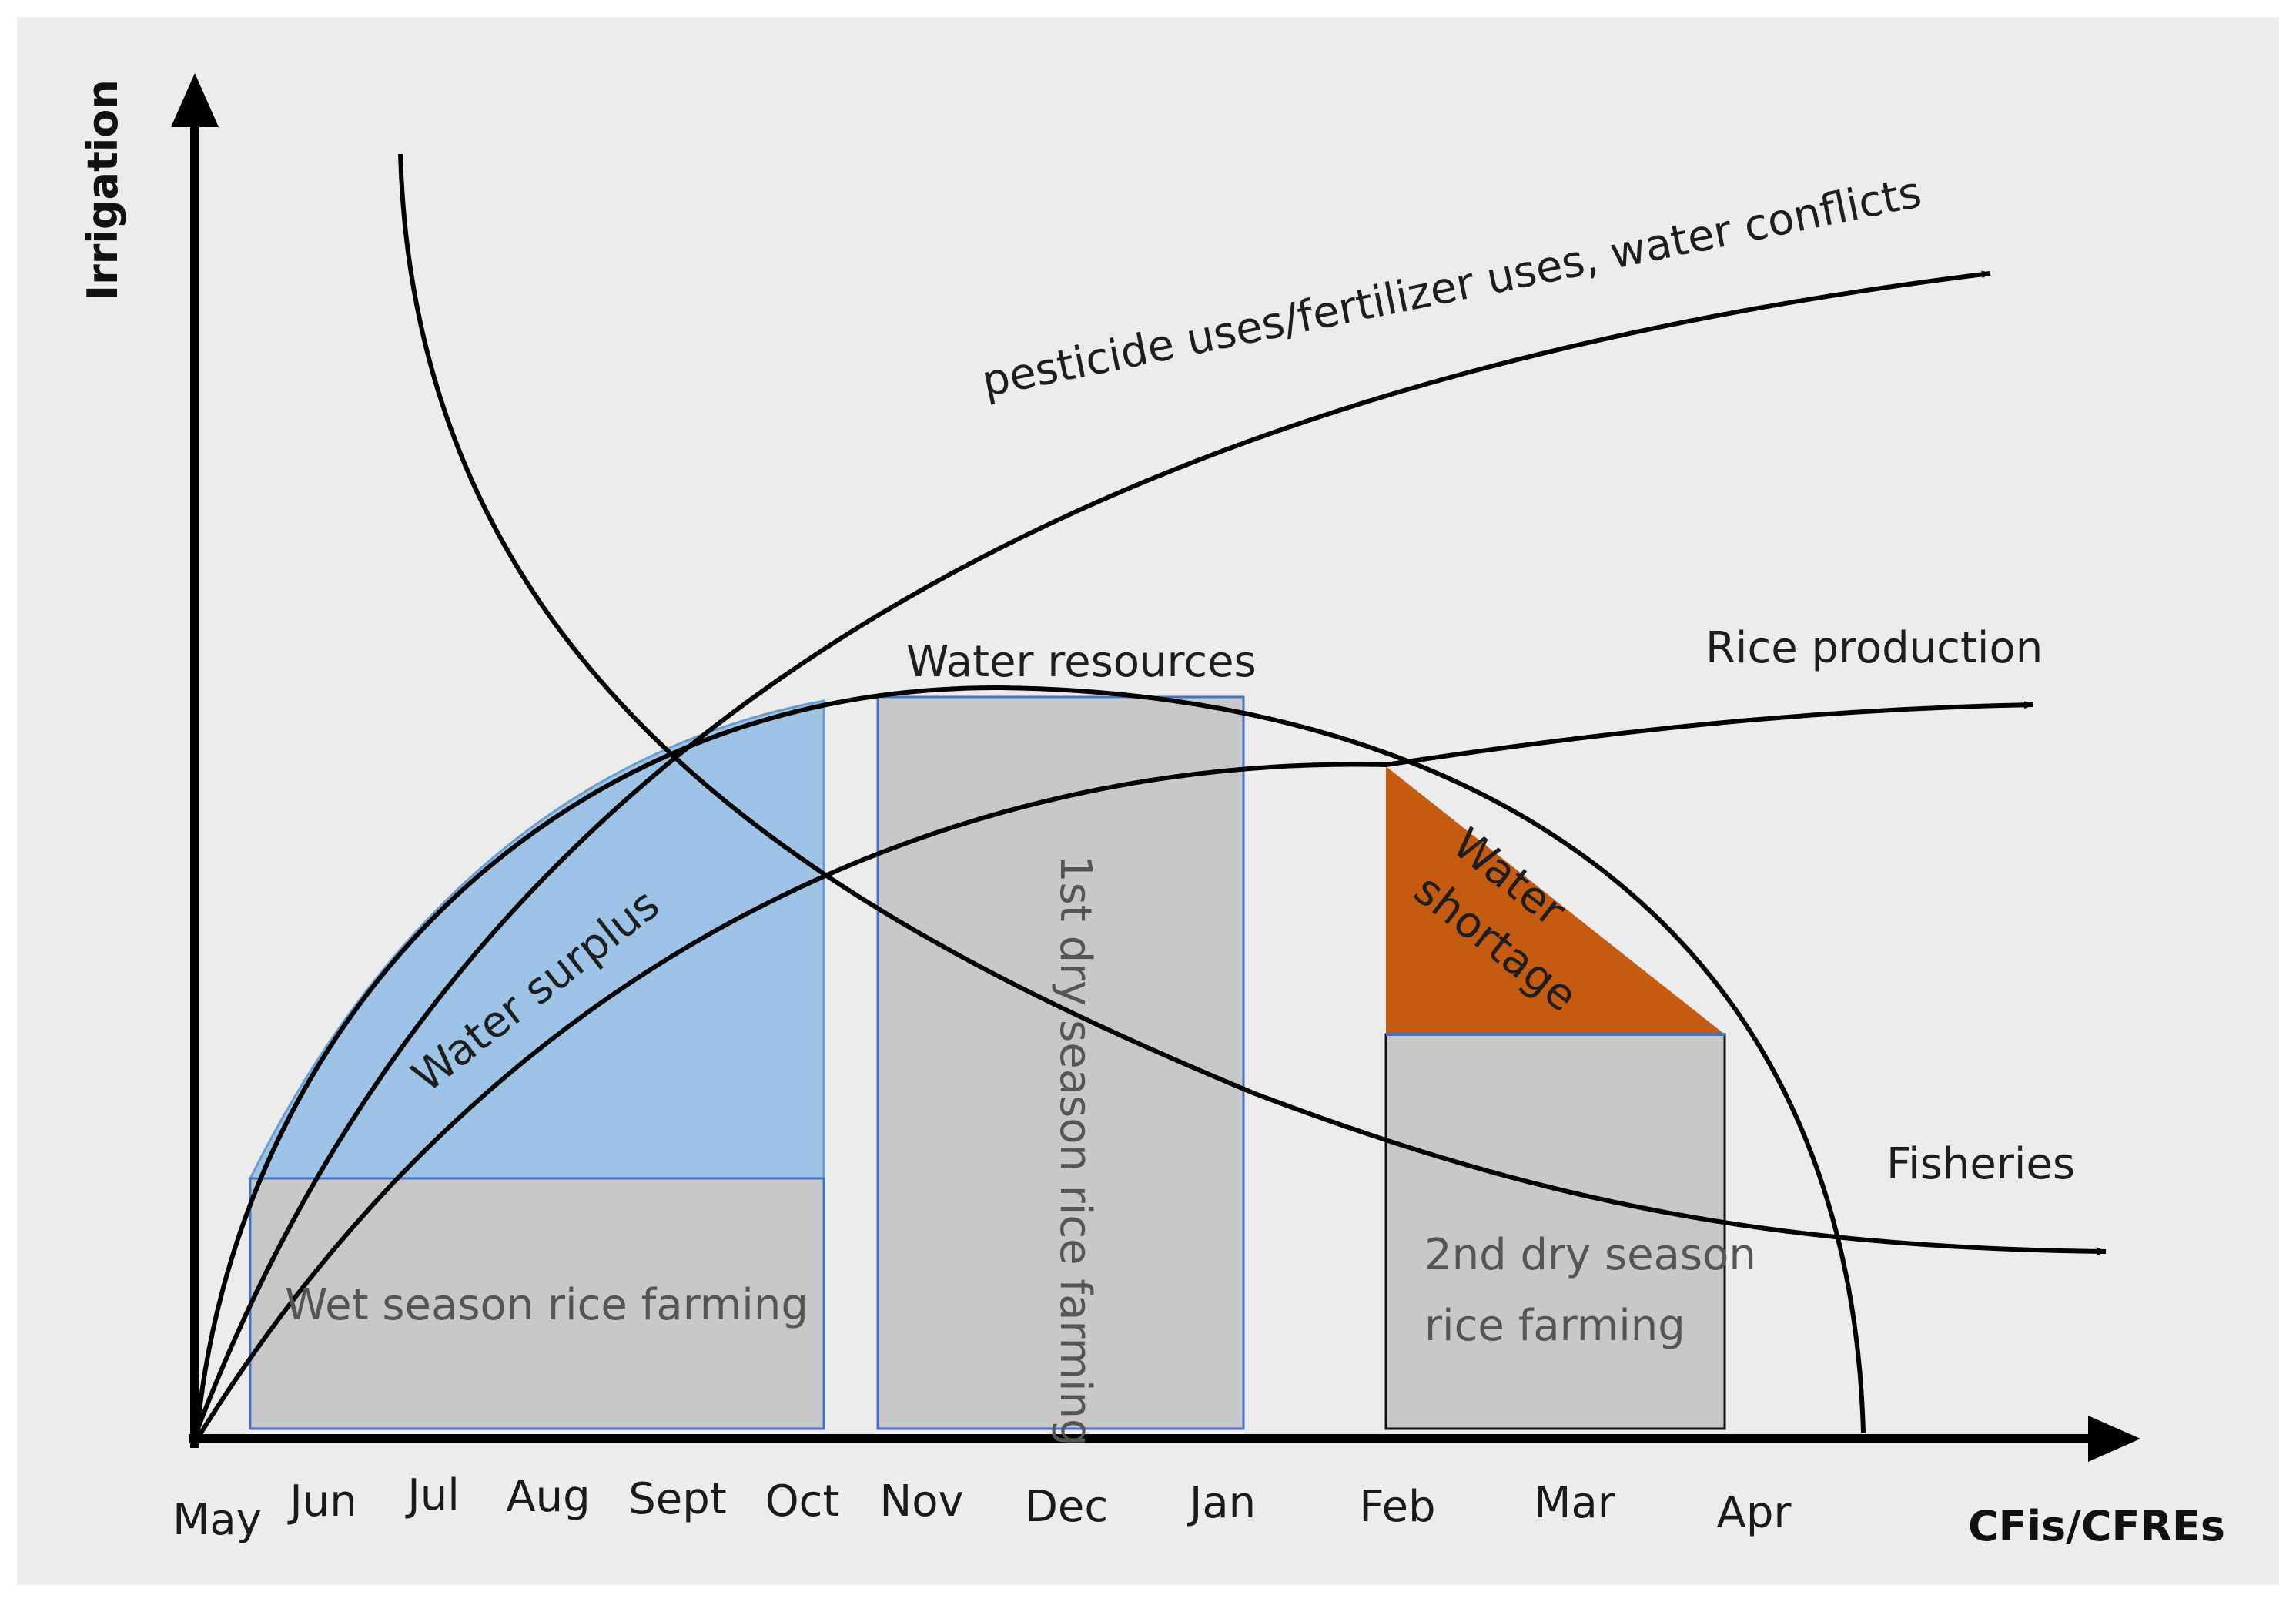 This screenshot has height=1602, width=2296. What do you see at coordinates (217, 1520) in the screenshot?
I see `month-label: May` at bounding box center [217, 1520].